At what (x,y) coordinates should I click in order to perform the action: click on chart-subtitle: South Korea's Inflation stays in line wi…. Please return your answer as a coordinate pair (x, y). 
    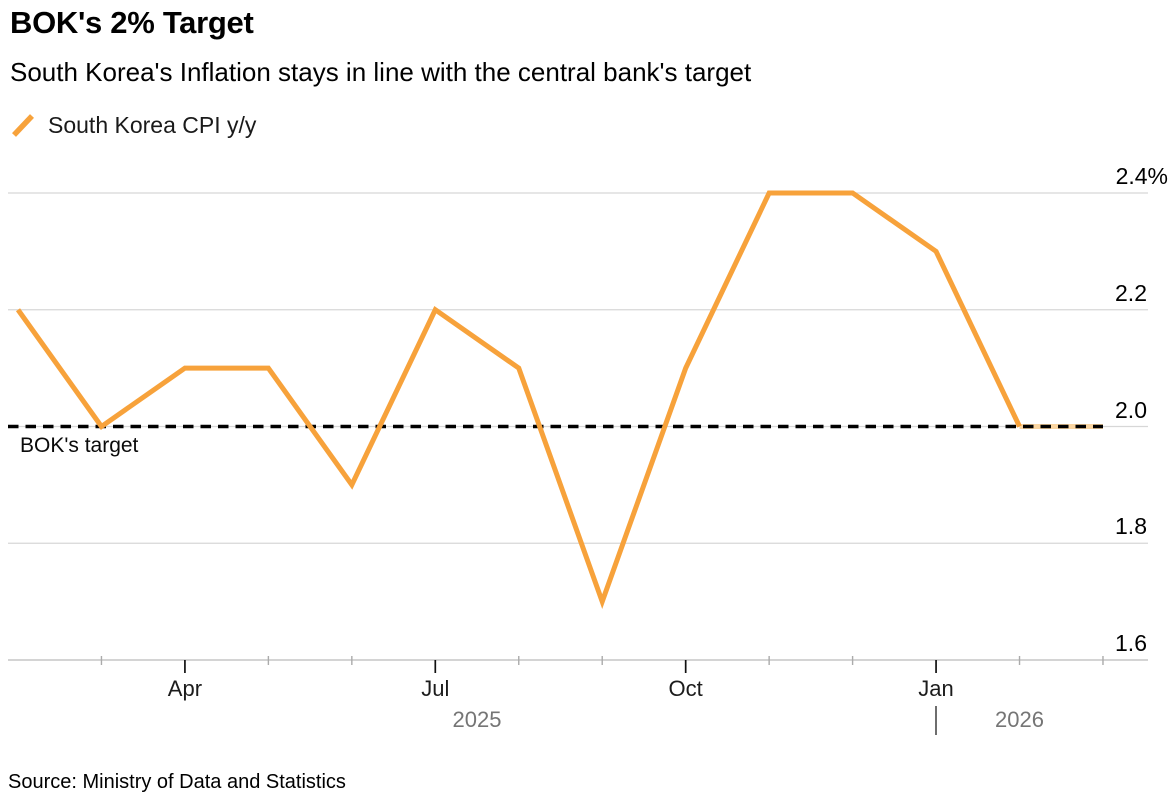
    Looking at the image, I should click on (381, 72).